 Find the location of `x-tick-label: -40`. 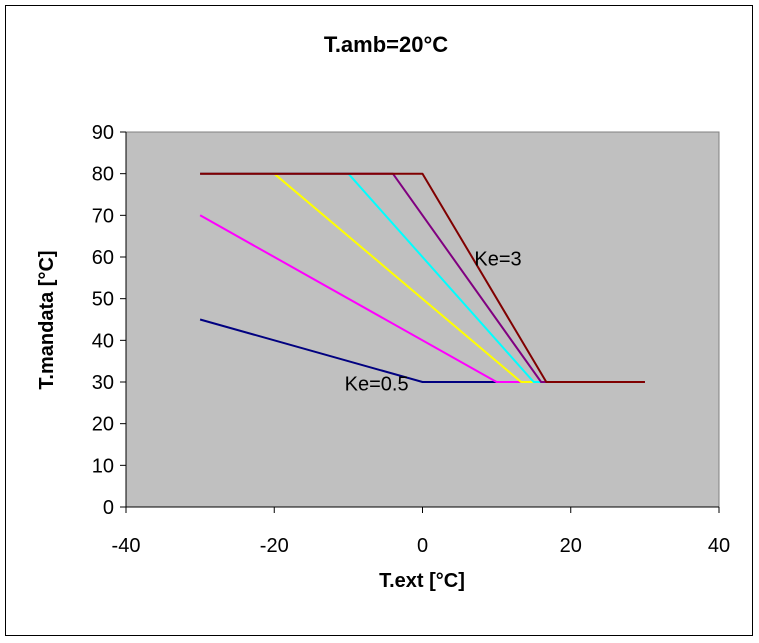

x-tick-label: -40 is located at coordinates (126, 546).